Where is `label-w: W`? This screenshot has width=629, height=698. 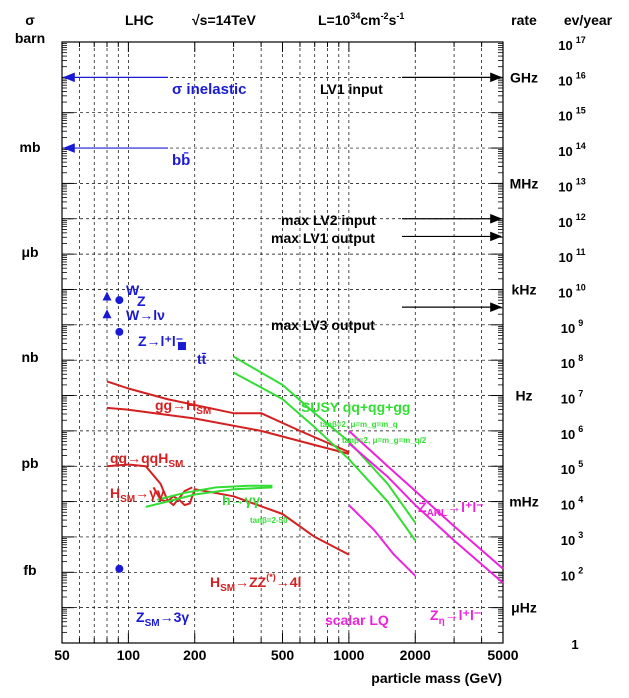
label-w: W is located at coordinates (133, 290).